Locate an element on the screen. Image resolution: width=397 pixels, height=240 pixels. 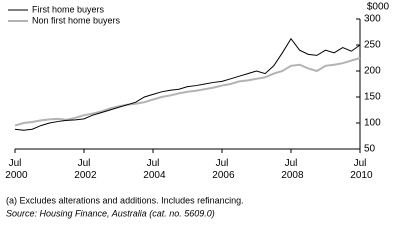
x-tick-label: Jul 2010 is located at coordinates (359, 169).